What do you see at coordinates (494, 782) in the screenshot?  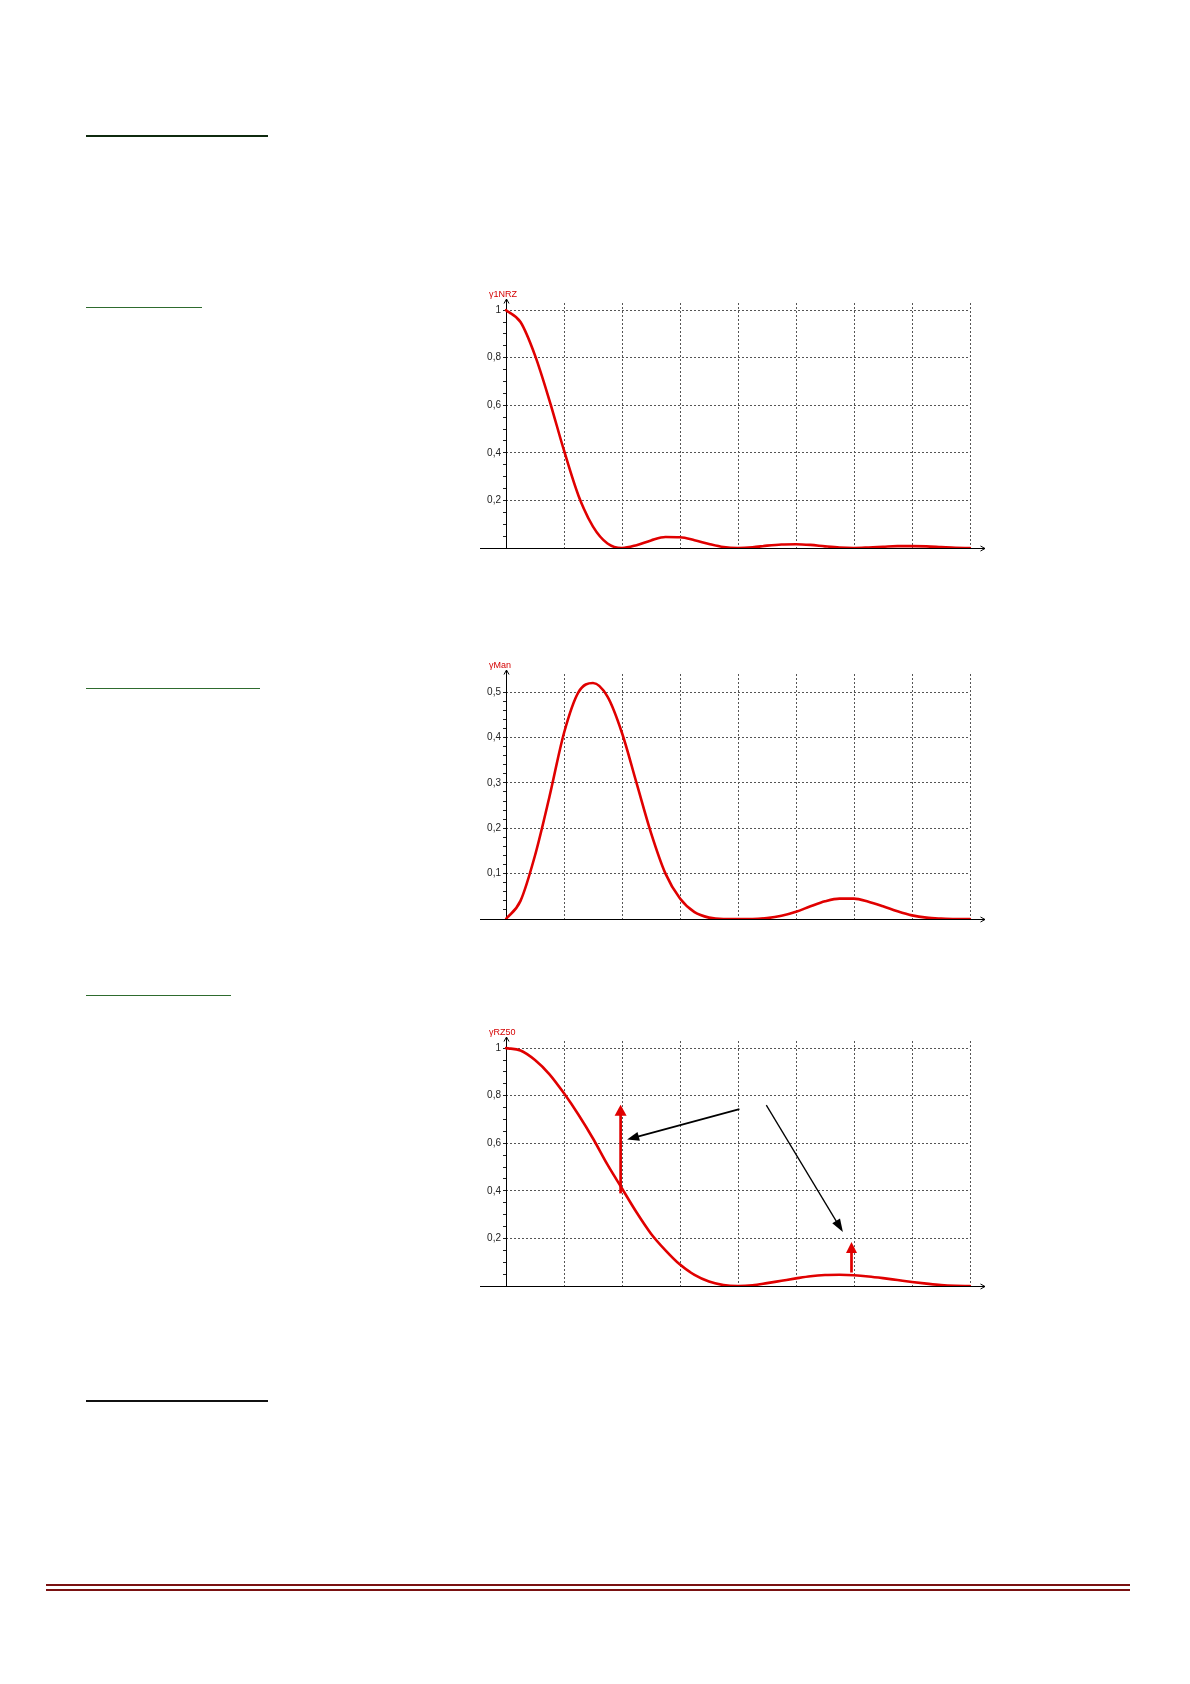 I see `y-tick-label: 0,3` at bounding box center [494, 782].